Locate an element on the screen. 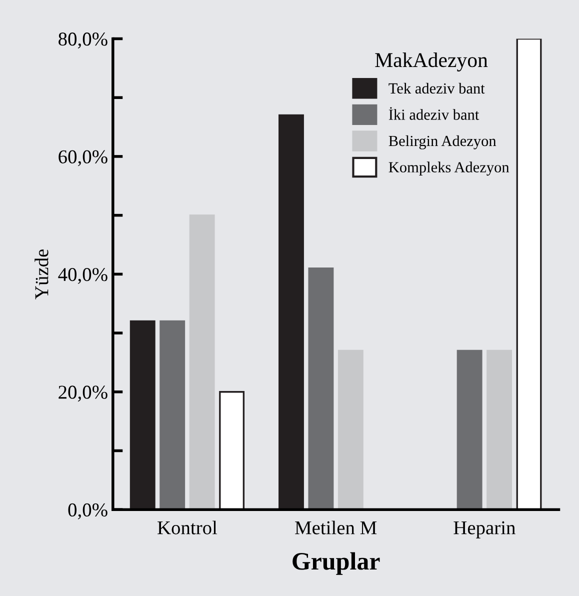 Image resolution: width=579 pixels, height=596 pixels. x-axis-title: Gruplar is located at coordinates (336, 563).